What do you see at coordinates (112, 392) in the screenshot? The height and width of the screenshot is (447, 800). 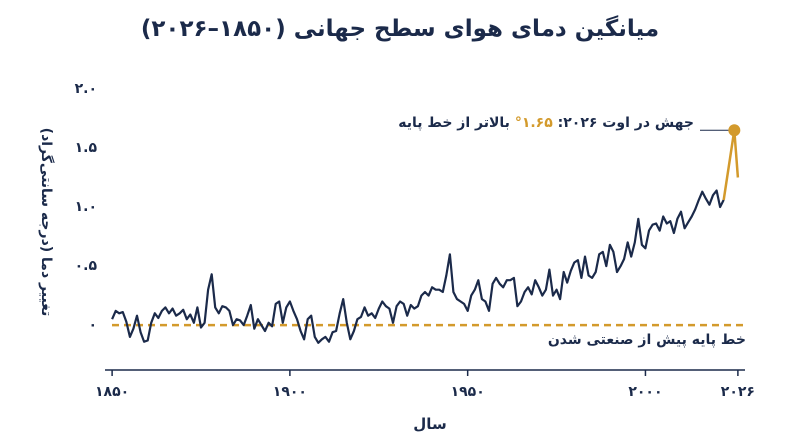 I see `x-tick-label: ۱۸۵۰` at bounding box center [112, 392].